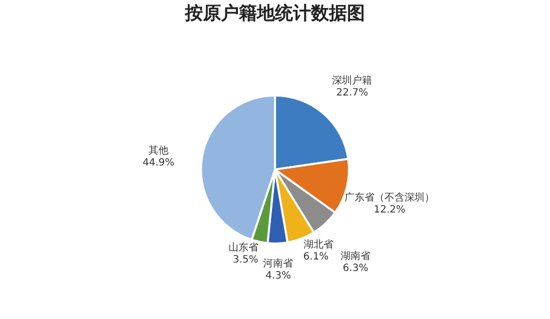 Image resolution: width=550 pixels, height=319 pixels. Describe the element at coordinates (274, 13) in the screenshot. I see `chart-title: 按原户籍地统计数据图` at that location.